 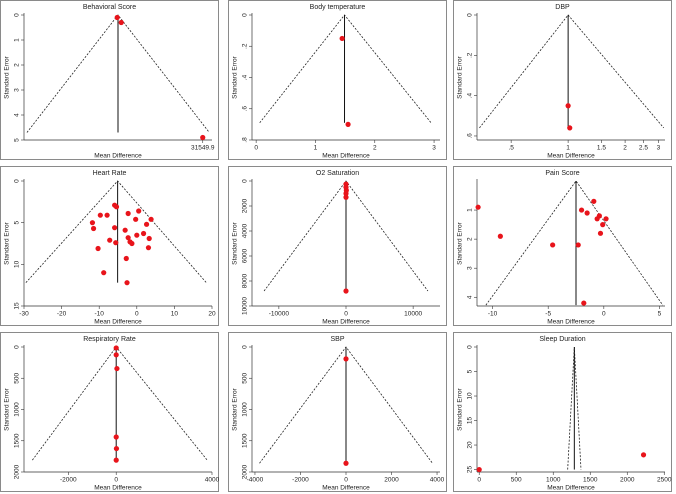 What do you see at coordinates (245, 230) in the screenshot?
I see `y-tick-label: 4000` at bounding box center [245, 230].